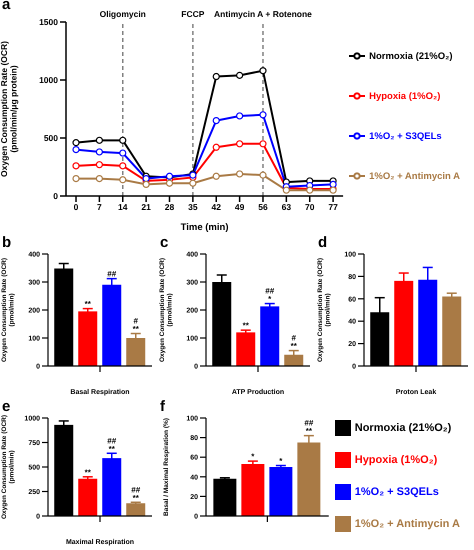 Image resolution: width=474 pixels, height=550 pixels. I want to click on x-tick-label: 7, so click(99, 207).